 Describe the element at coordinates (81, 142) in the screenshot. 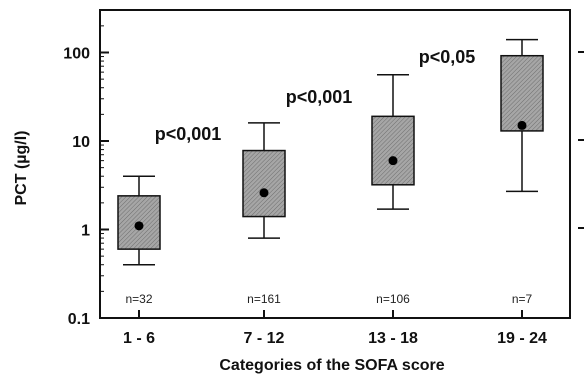

I see `y-tick-label: 10` at that location.